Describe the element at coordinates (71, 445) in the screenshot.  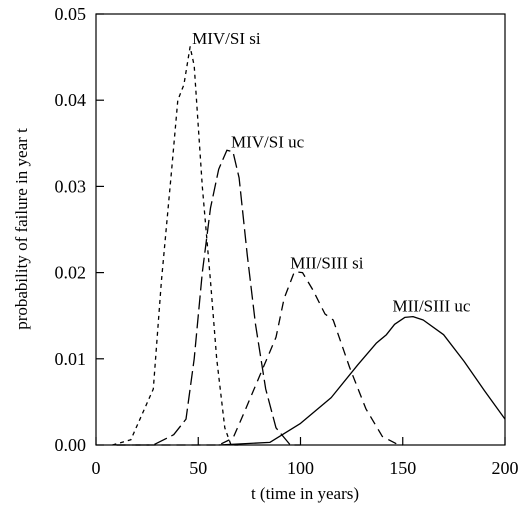
I see `y-tick-label: 0.00` at that location.